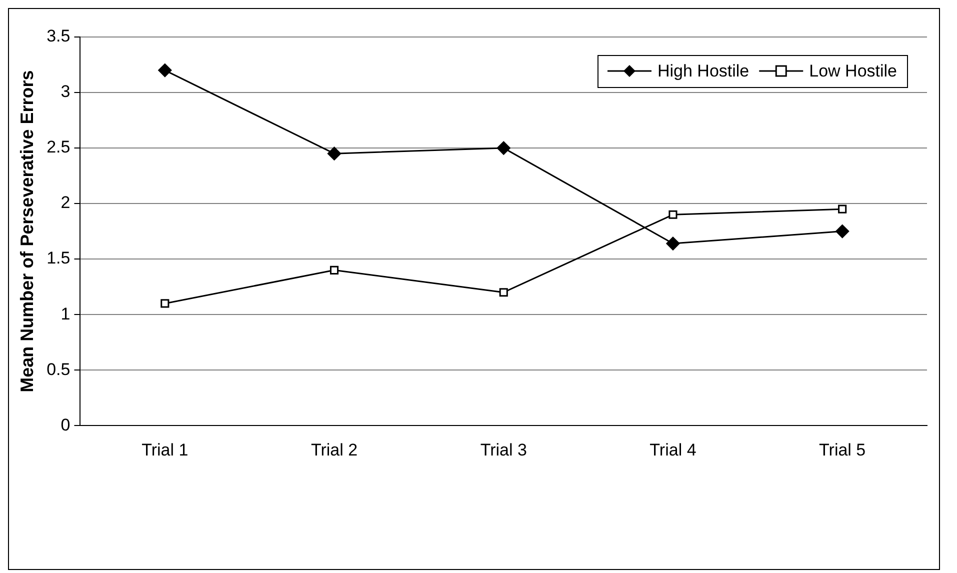 Image resolution: width=957 pixels, height=573 pixels. Describe the element at coordinates (65, 314) in the screenshot. I see `y-tick-label: 1` at that location.